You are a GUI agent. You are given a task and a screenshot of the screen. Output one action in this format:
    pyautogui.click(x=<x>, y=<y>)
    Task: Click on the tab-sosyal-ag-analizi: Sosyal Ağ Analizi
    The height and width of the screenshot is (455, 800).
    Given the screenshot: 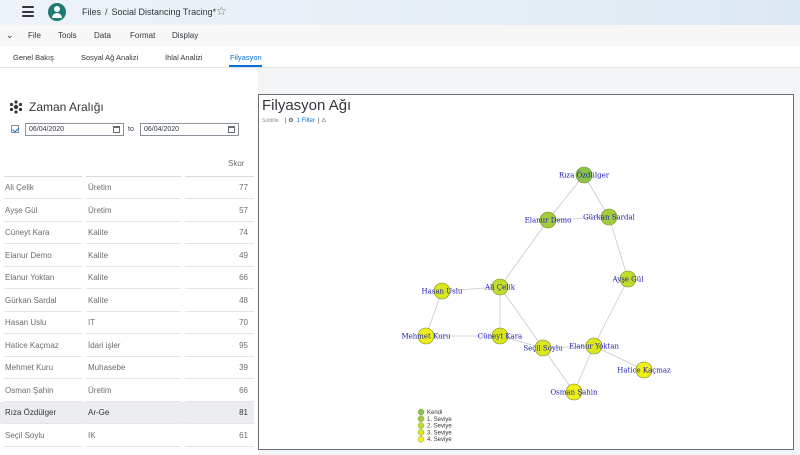 What is the action you would take?
    pyautogui.click(x=110, y=57)
    